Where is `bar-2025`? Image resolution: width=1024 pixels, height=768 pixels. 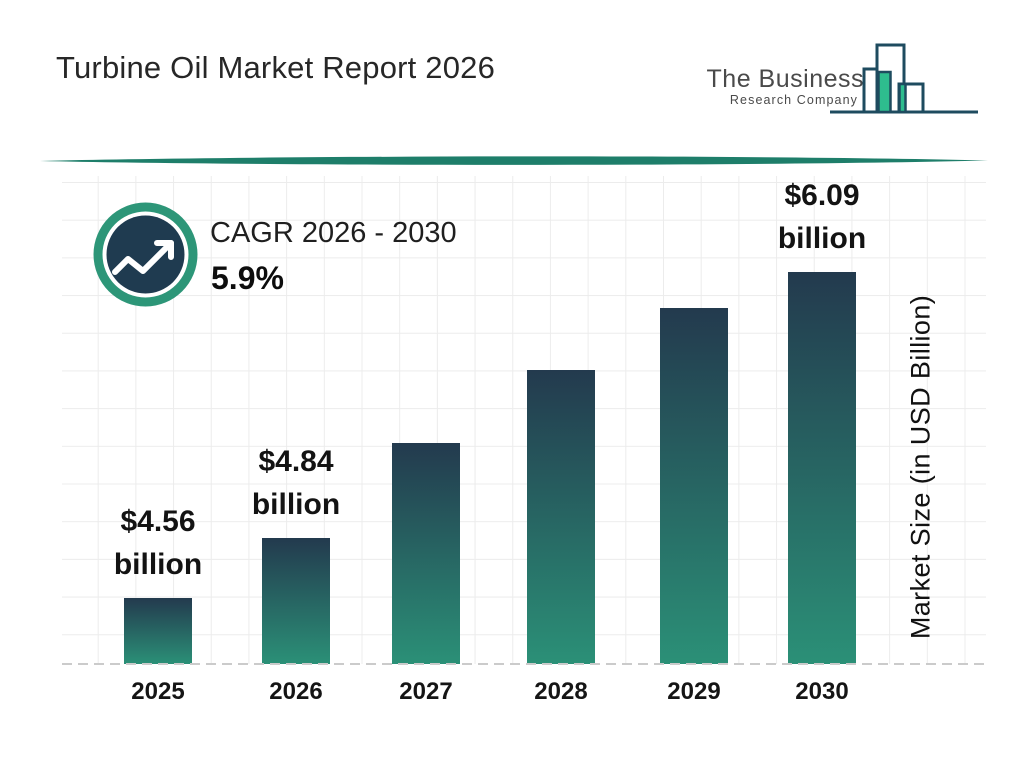
bar-2025 is located at coordinates (158, 631).